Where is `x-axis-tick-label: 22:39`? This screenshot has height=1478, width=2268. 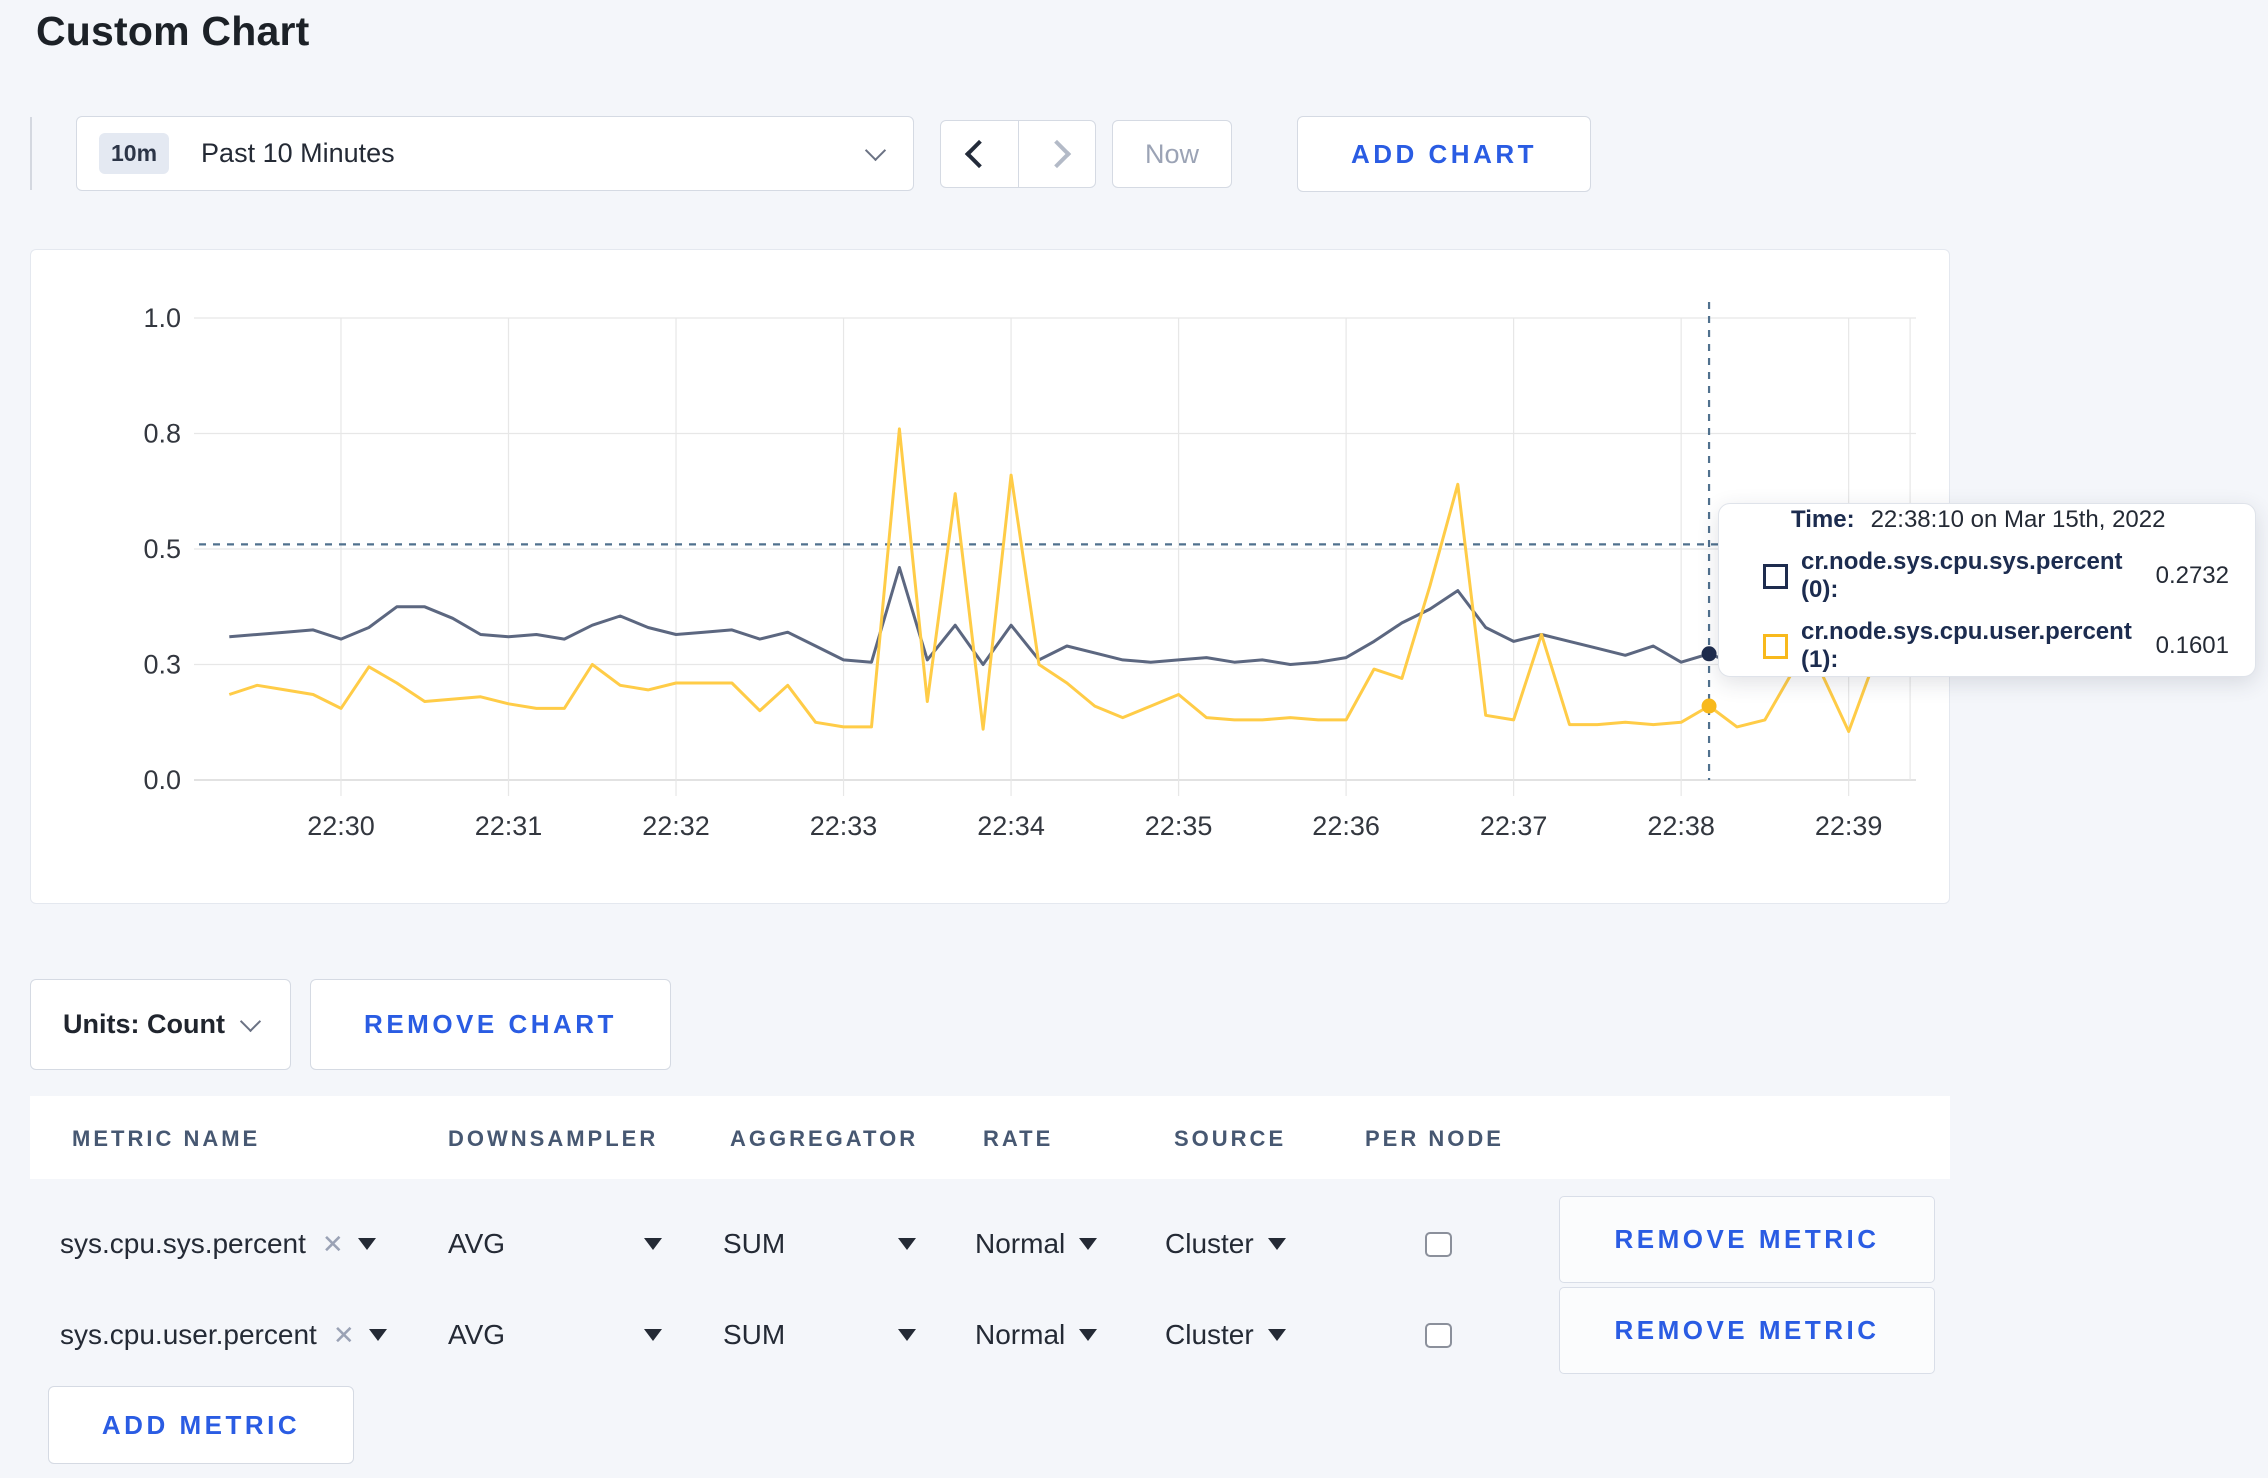 x-axis-tick-label: 22:39 is located at coordinates (1849, 826).